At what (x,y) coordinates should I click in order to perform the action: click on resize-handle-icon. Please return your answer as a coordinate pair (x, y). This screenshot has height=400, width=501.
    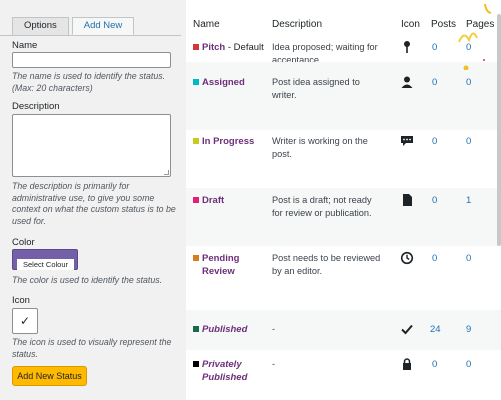
    Looking at the image, I should click on (166, 172).